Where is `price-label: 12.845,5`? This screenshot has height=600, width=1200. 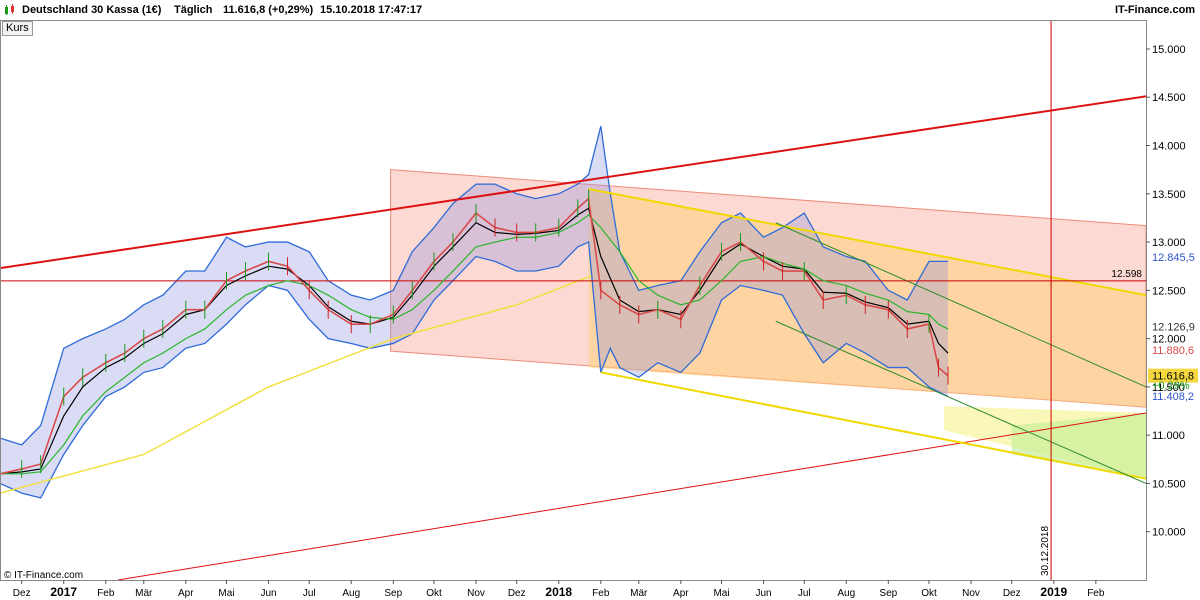 price-label: 12.845,5 is located at coordinates (1173, 258).